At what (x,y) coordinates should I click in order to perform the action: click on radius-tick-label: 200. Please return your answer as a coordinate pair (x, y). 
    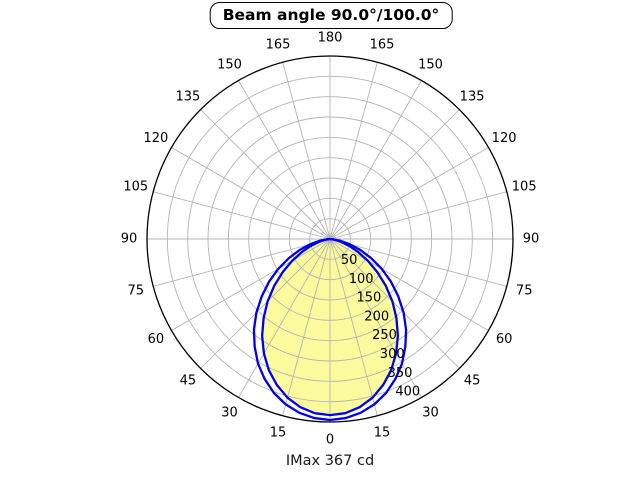
    Looking at the image, I should click on (376, 316).